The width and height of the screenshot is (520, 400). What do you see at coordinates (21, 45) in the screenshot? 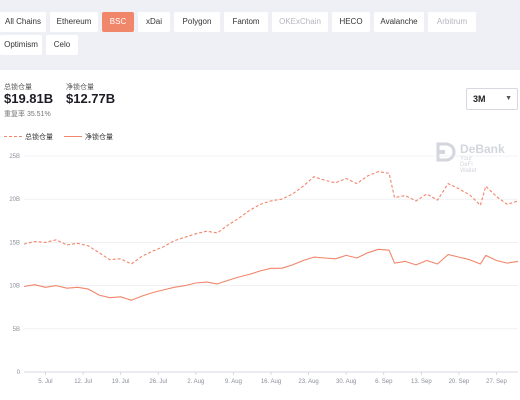
I see `chain-tab-optimism: Optimism` at bounding box center [21, 45].